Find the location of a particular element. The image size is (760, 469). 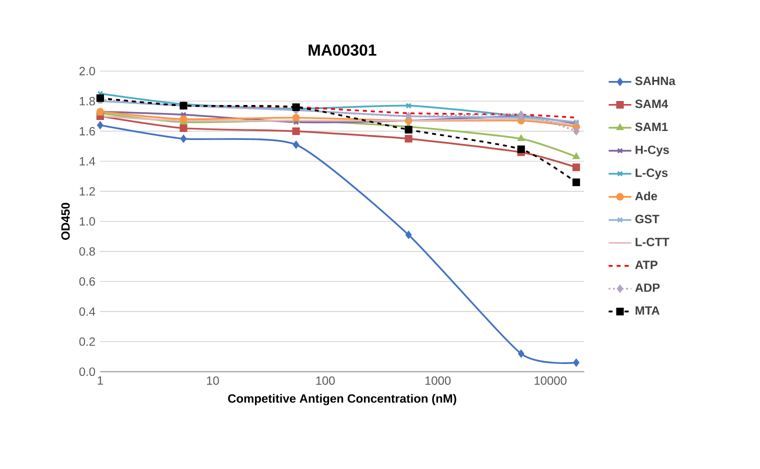

legend-label: L-CTT is located at coordinates (653, 242).